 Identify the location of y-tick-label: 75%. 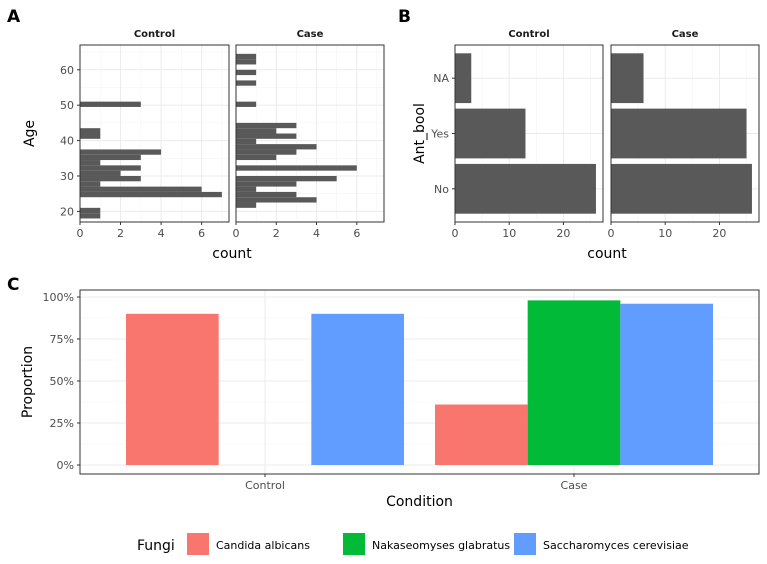
(62, 339).